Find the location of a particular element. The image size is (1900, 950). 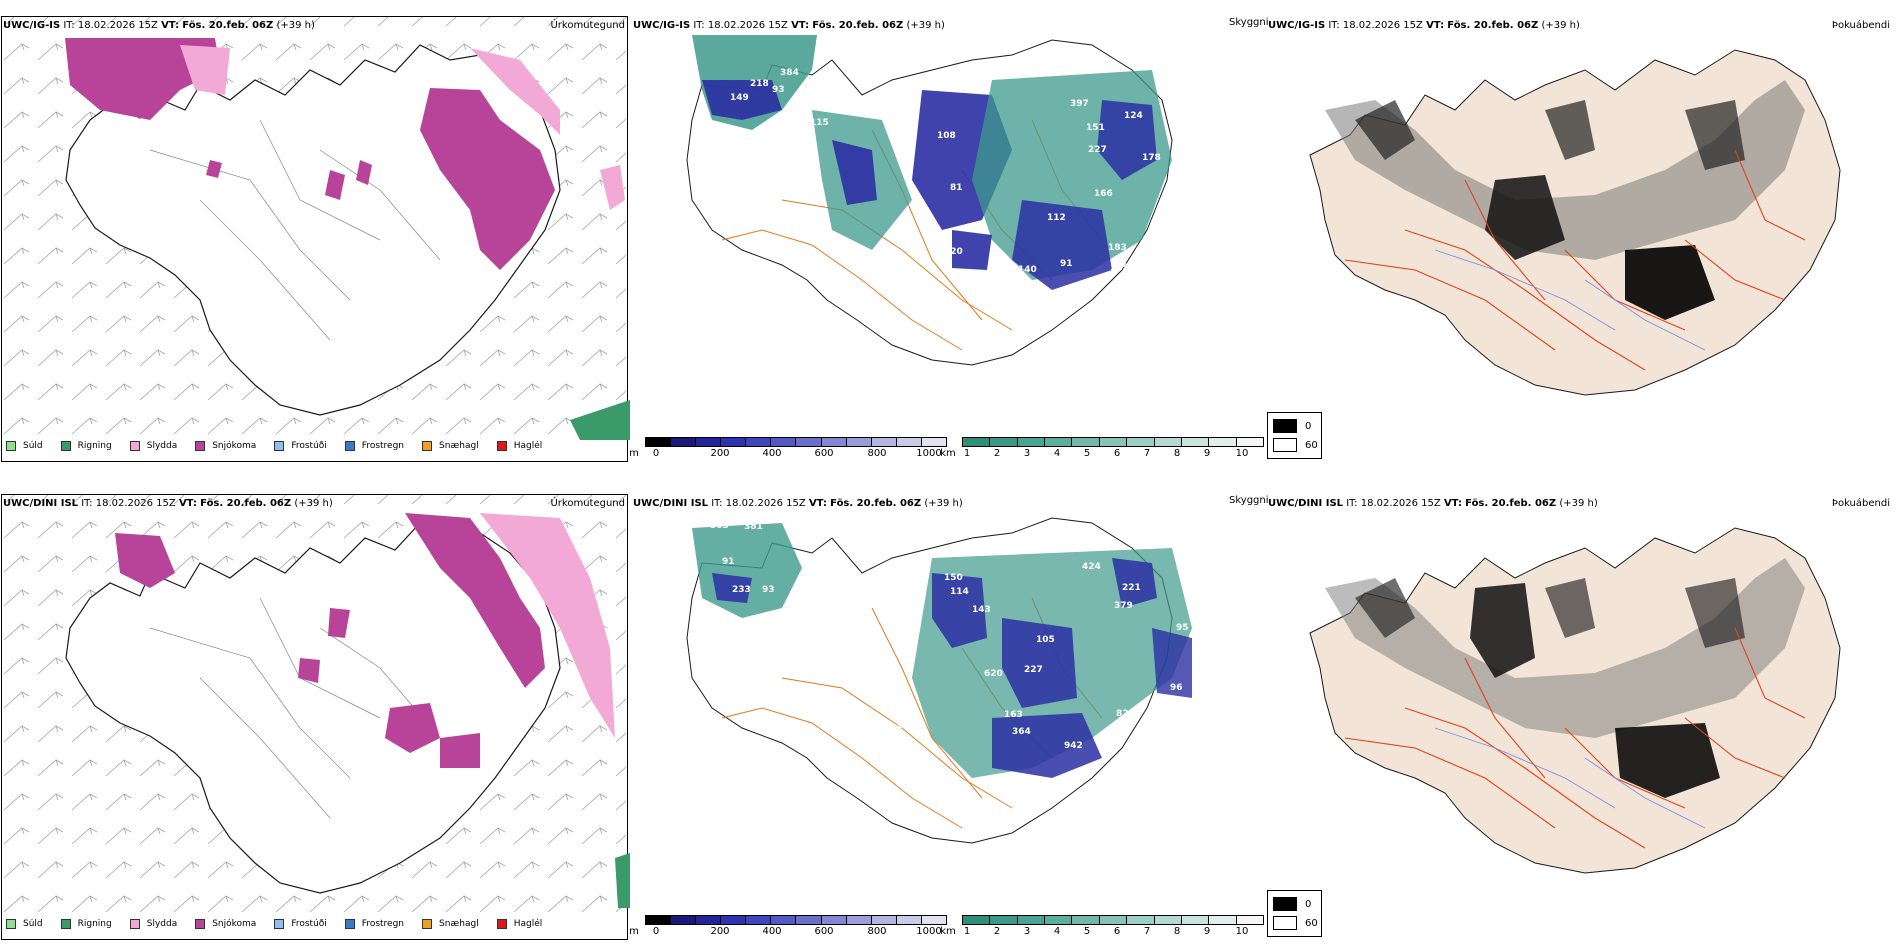

tick-label: 400 is located at coordinates (772, 931).